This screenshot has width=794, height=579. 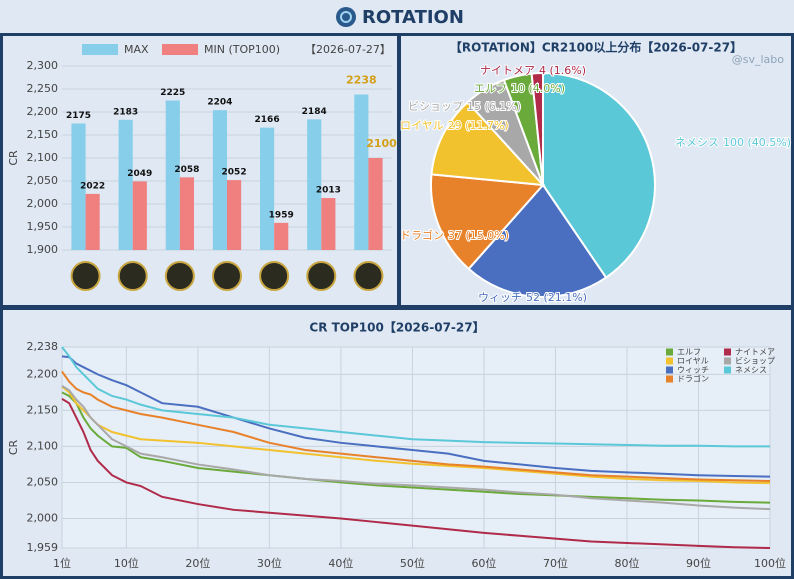 What do you see at coordinates (348, 49) in the screenshot?
I see `annotation: 【2026-07-27】` at bounding box center [348, 49].